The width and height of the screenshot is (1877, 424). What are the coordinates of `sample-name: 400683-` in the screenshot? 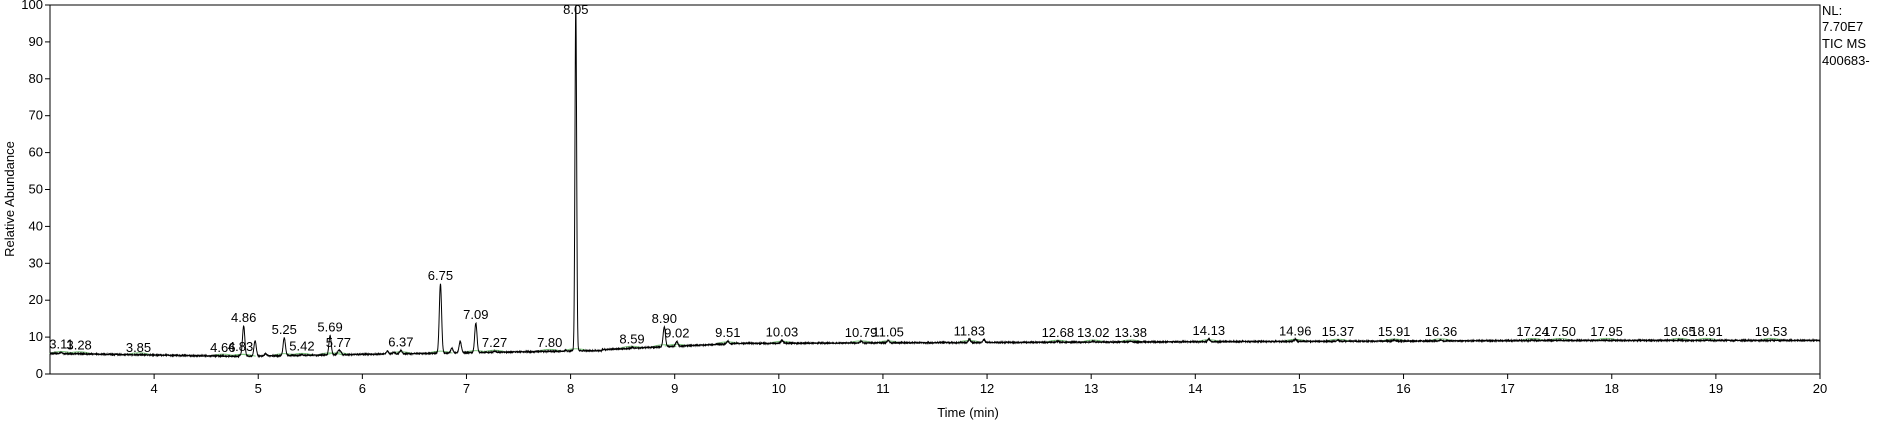 It's located at (1846, 60).